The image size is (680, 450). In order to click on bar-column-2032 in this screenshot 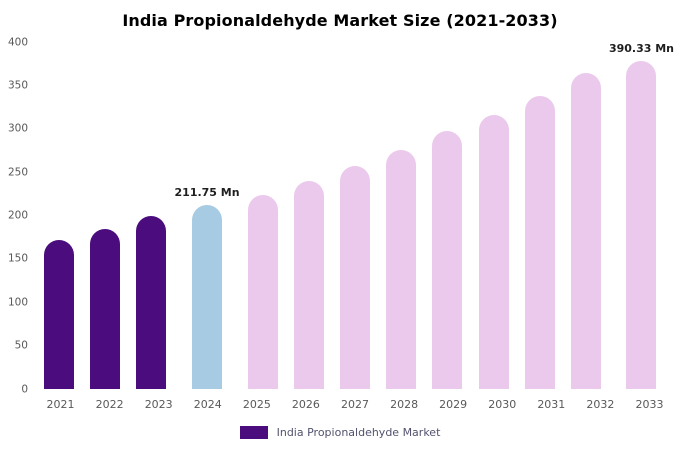, I will do `click(586, 215)`.